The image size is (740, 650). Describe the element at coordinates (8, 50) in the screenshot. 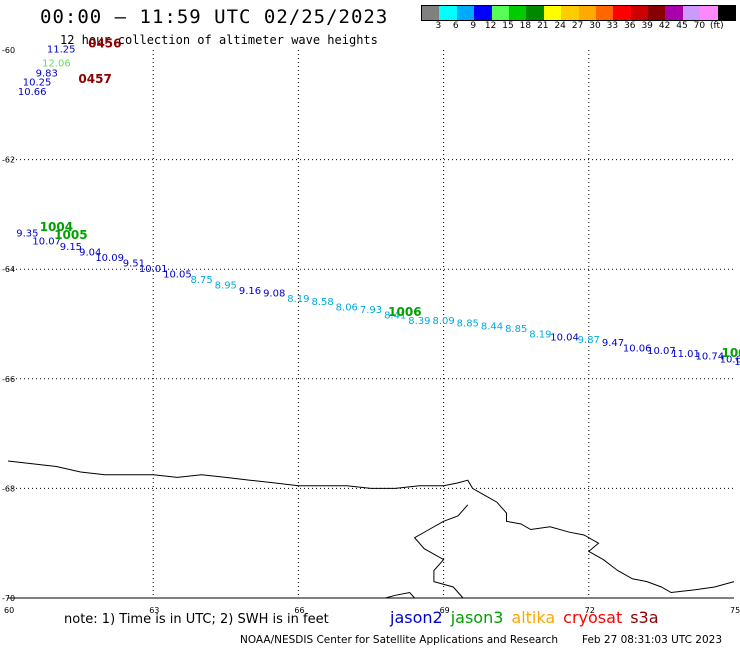

I see `lat-tick-label: -60` at that location.